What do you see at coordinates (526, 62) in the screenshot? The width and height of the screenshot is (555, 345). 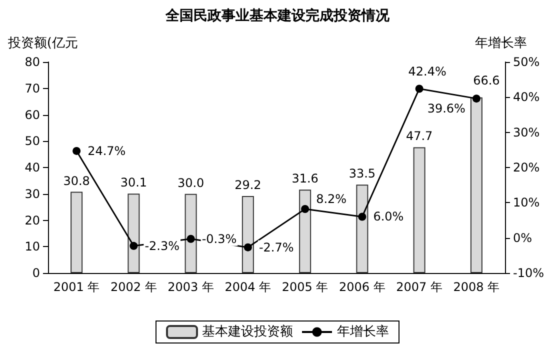 I see `y2-tick-label: 50%` at bounding box center [526, 62].